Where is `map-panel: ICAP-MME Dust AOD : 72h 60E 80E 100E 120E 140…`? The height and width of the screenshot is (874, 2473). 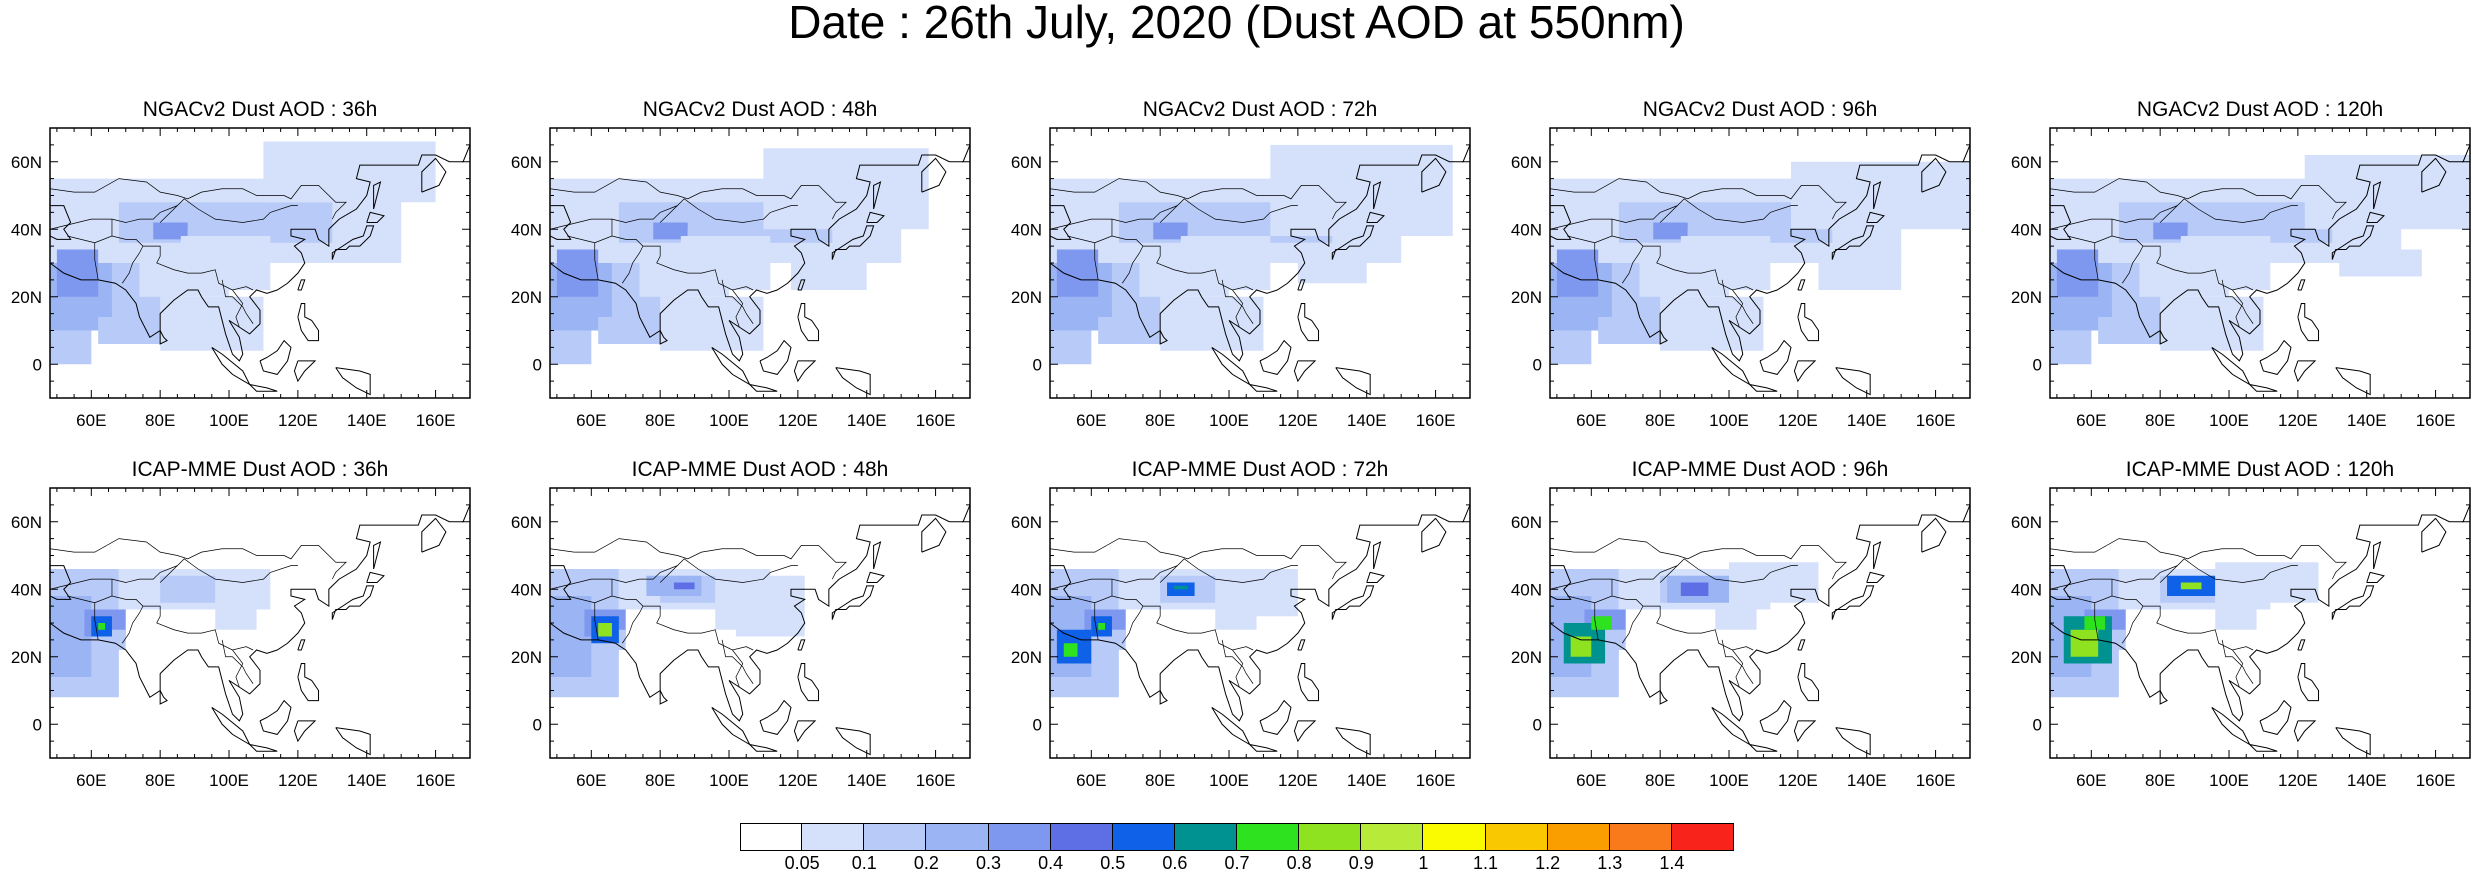 map-panel: ICAP-MME Dust AOD : 72h 60E 80E 100E 120E 140… is located at coordinates (1241, 624).